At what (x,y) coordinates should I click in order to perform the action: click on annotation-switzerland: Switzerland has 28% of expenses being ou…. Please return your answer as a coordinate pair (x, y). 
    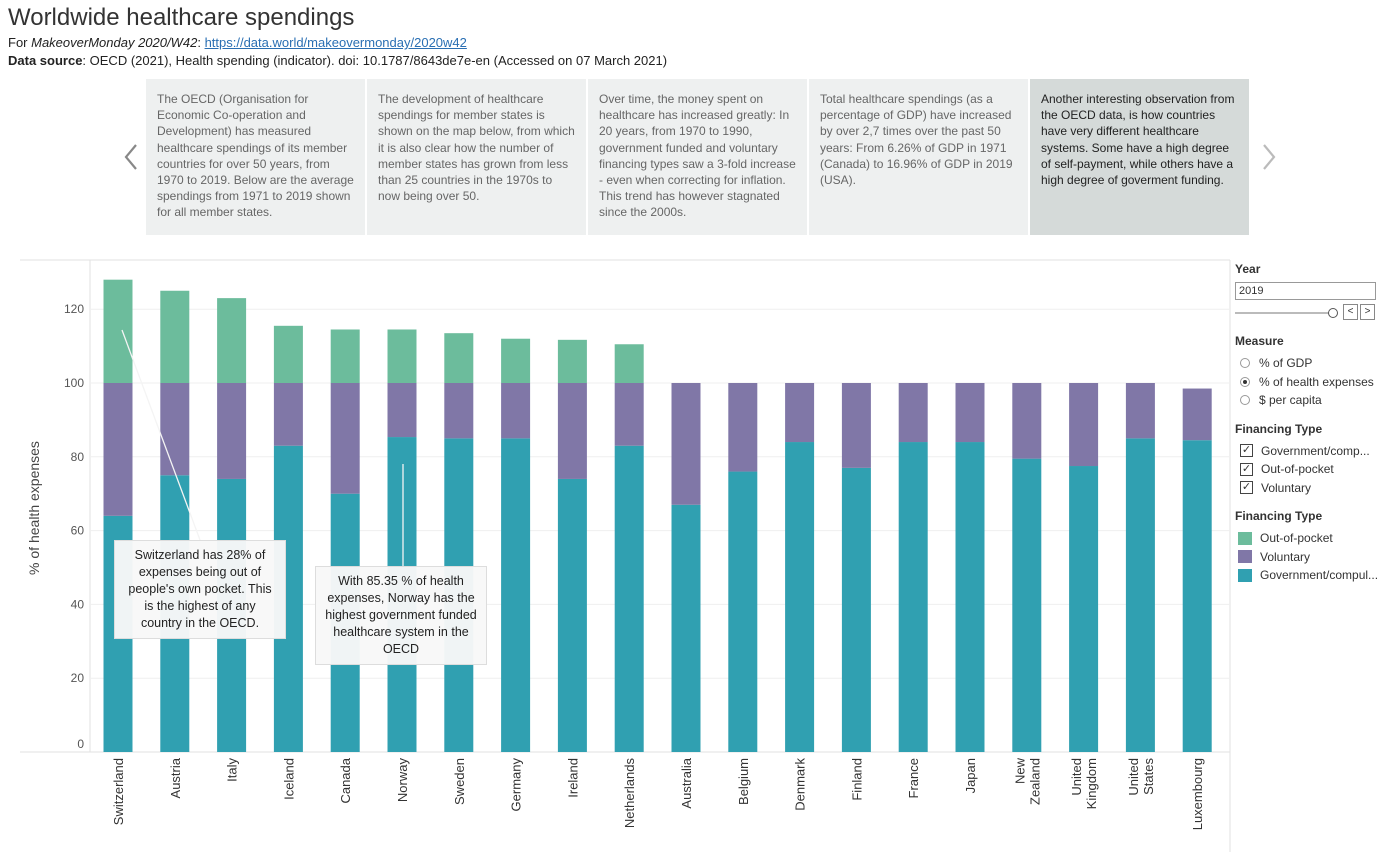
    Looking at the image, I should click on (200, 589).